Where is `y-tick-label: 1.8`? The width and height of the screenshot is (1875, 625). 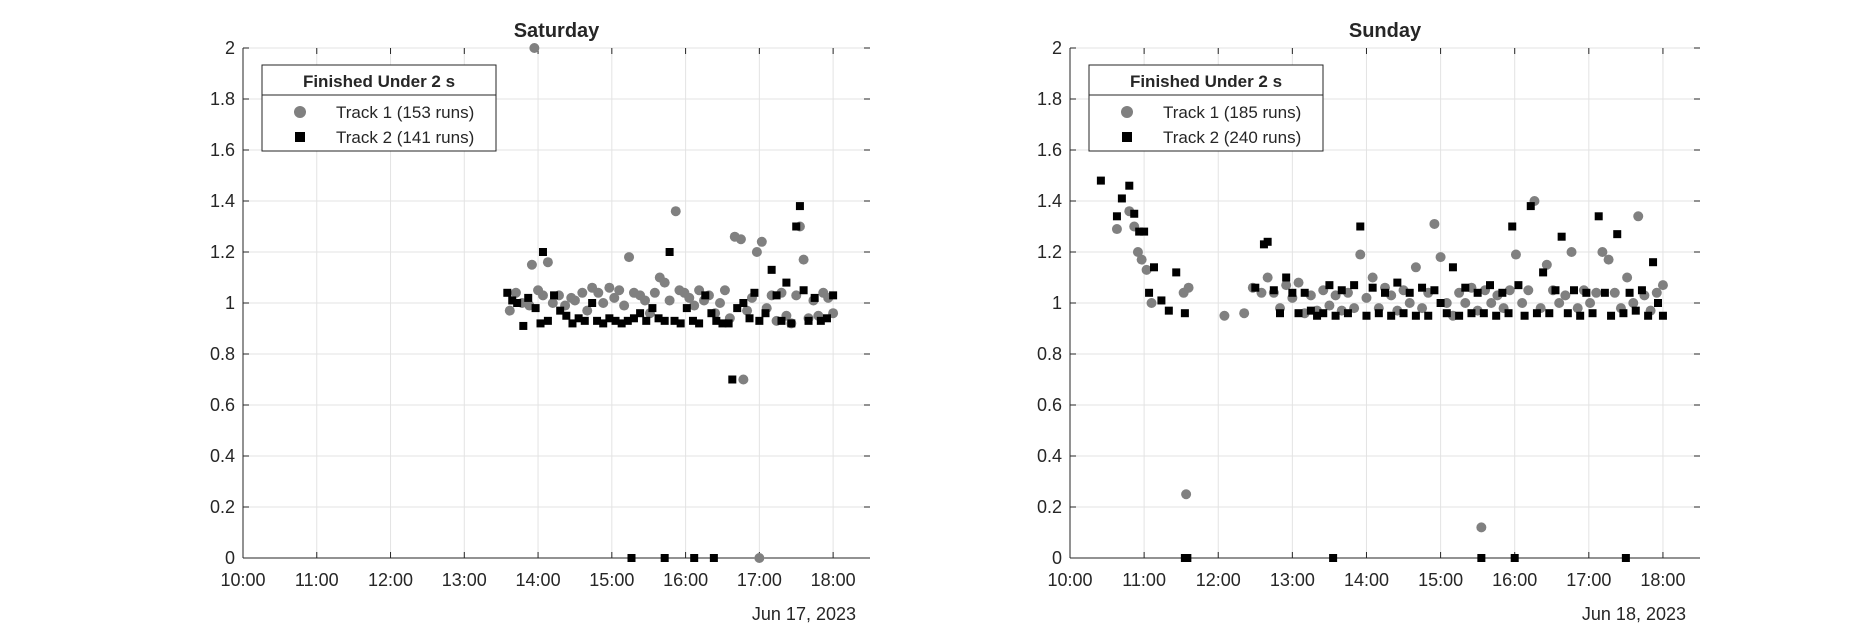 y-tick-label: 1.8 is located at coordinates (1049, 99).